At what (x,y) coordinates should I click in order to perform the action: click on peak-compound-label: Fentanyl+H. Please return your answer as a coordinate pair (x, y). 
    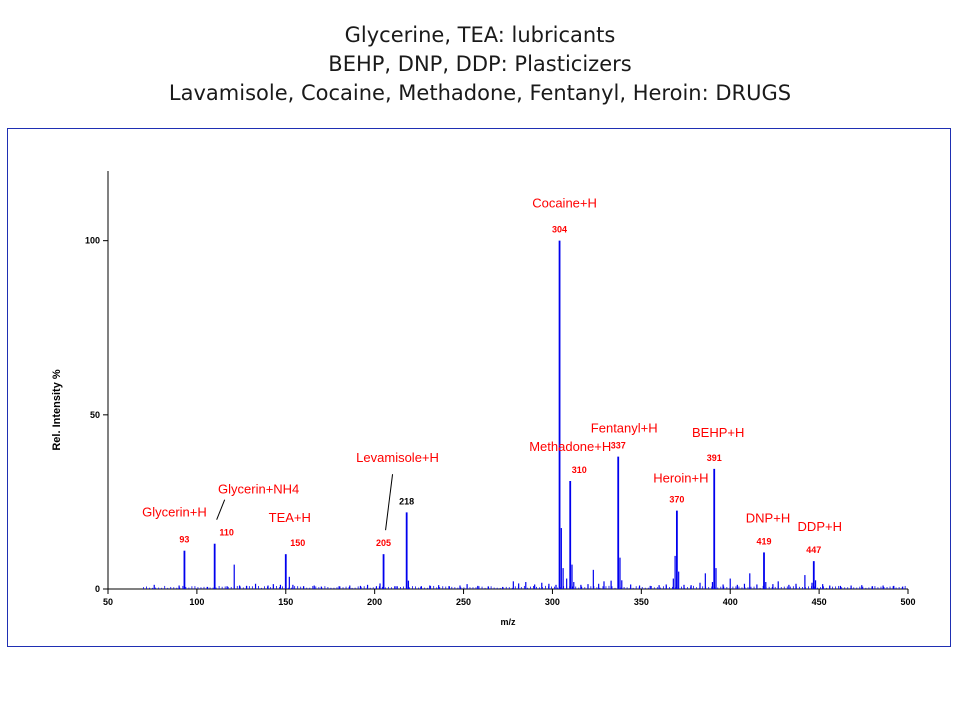
    Looking at the image, I should click on (624, 428).